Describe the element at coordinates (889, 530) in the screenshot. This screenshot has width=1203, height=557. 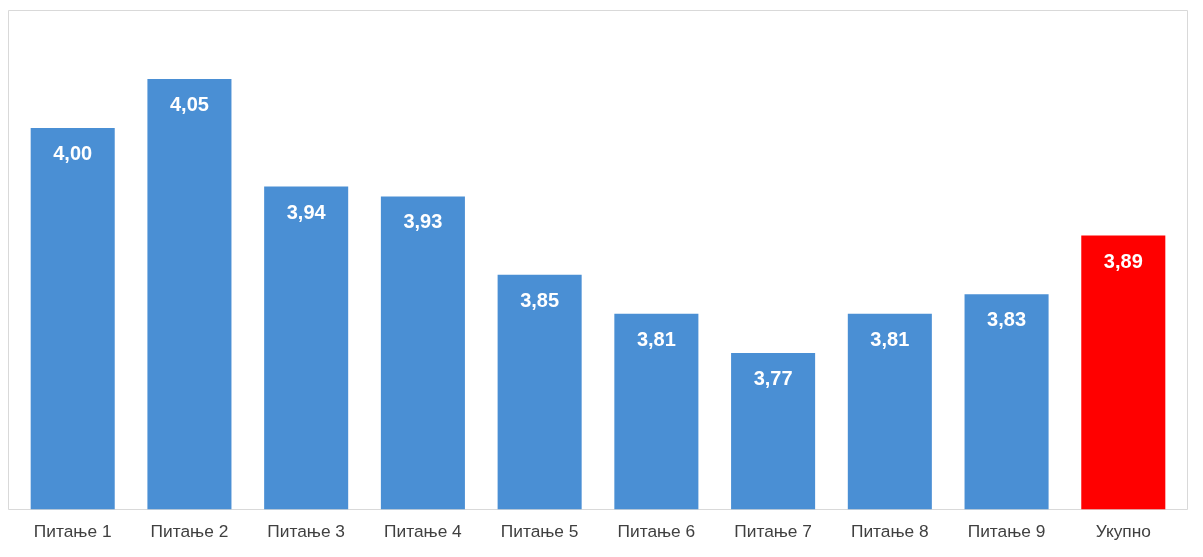
I see `x-tick-label: Питање 8` at that location.